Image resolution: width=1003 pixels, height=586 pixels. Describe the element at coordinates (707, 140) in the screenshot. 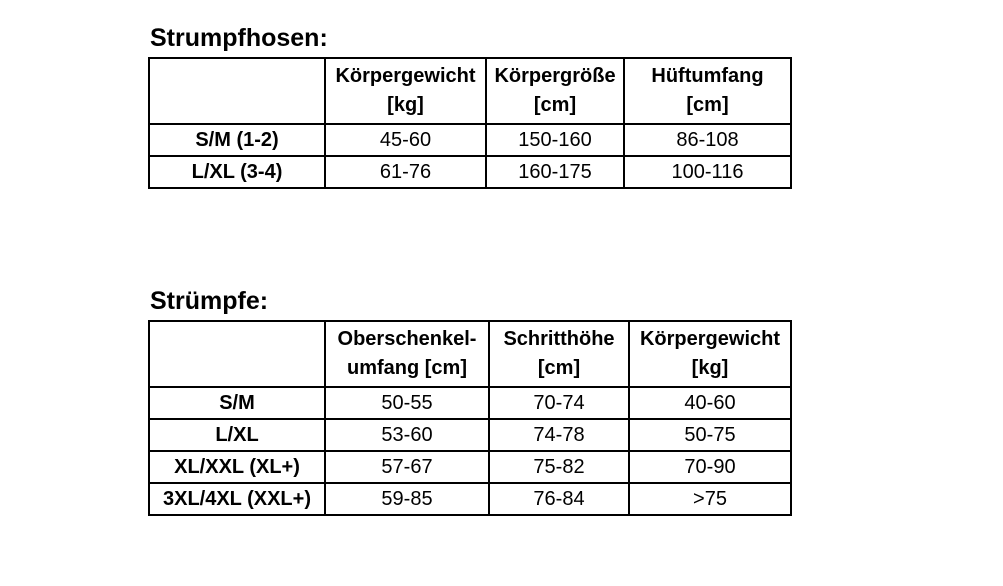

I see `table-cell: 86-108` at that location.